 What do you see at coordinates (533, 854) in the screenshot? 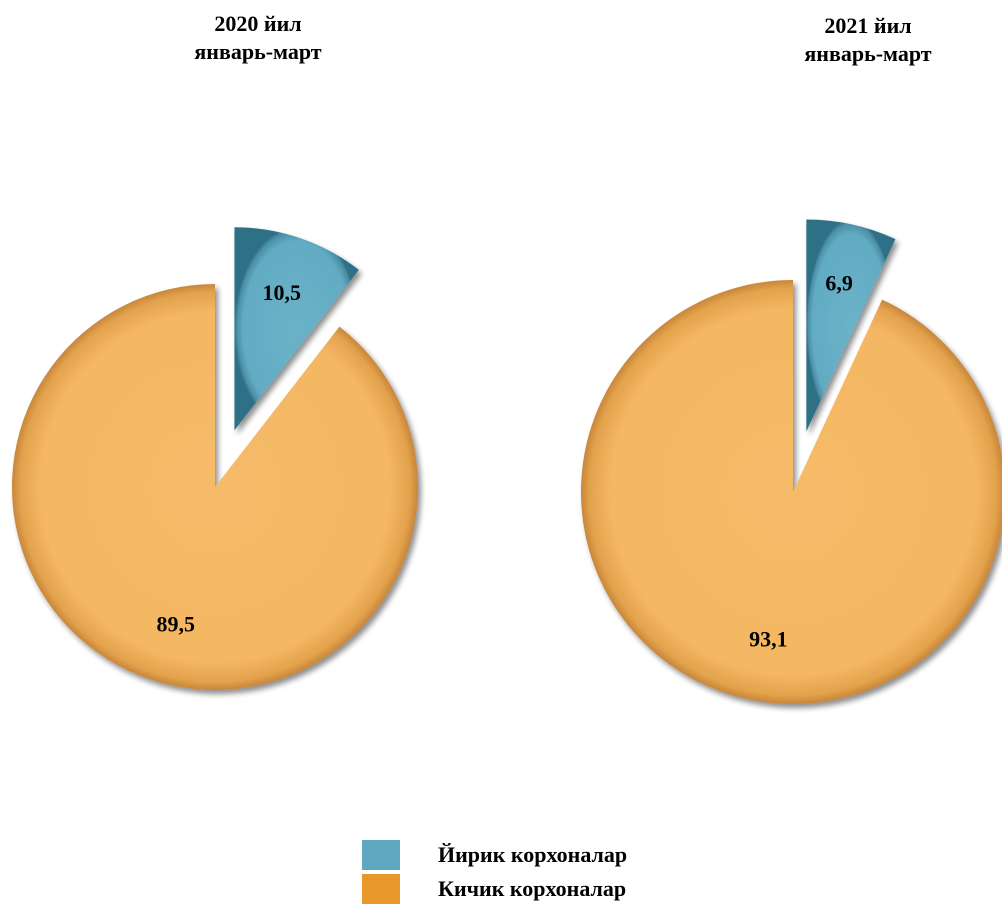
I see `legend-label-large: Йирик корхоналар` at bounding box center [533, 854].